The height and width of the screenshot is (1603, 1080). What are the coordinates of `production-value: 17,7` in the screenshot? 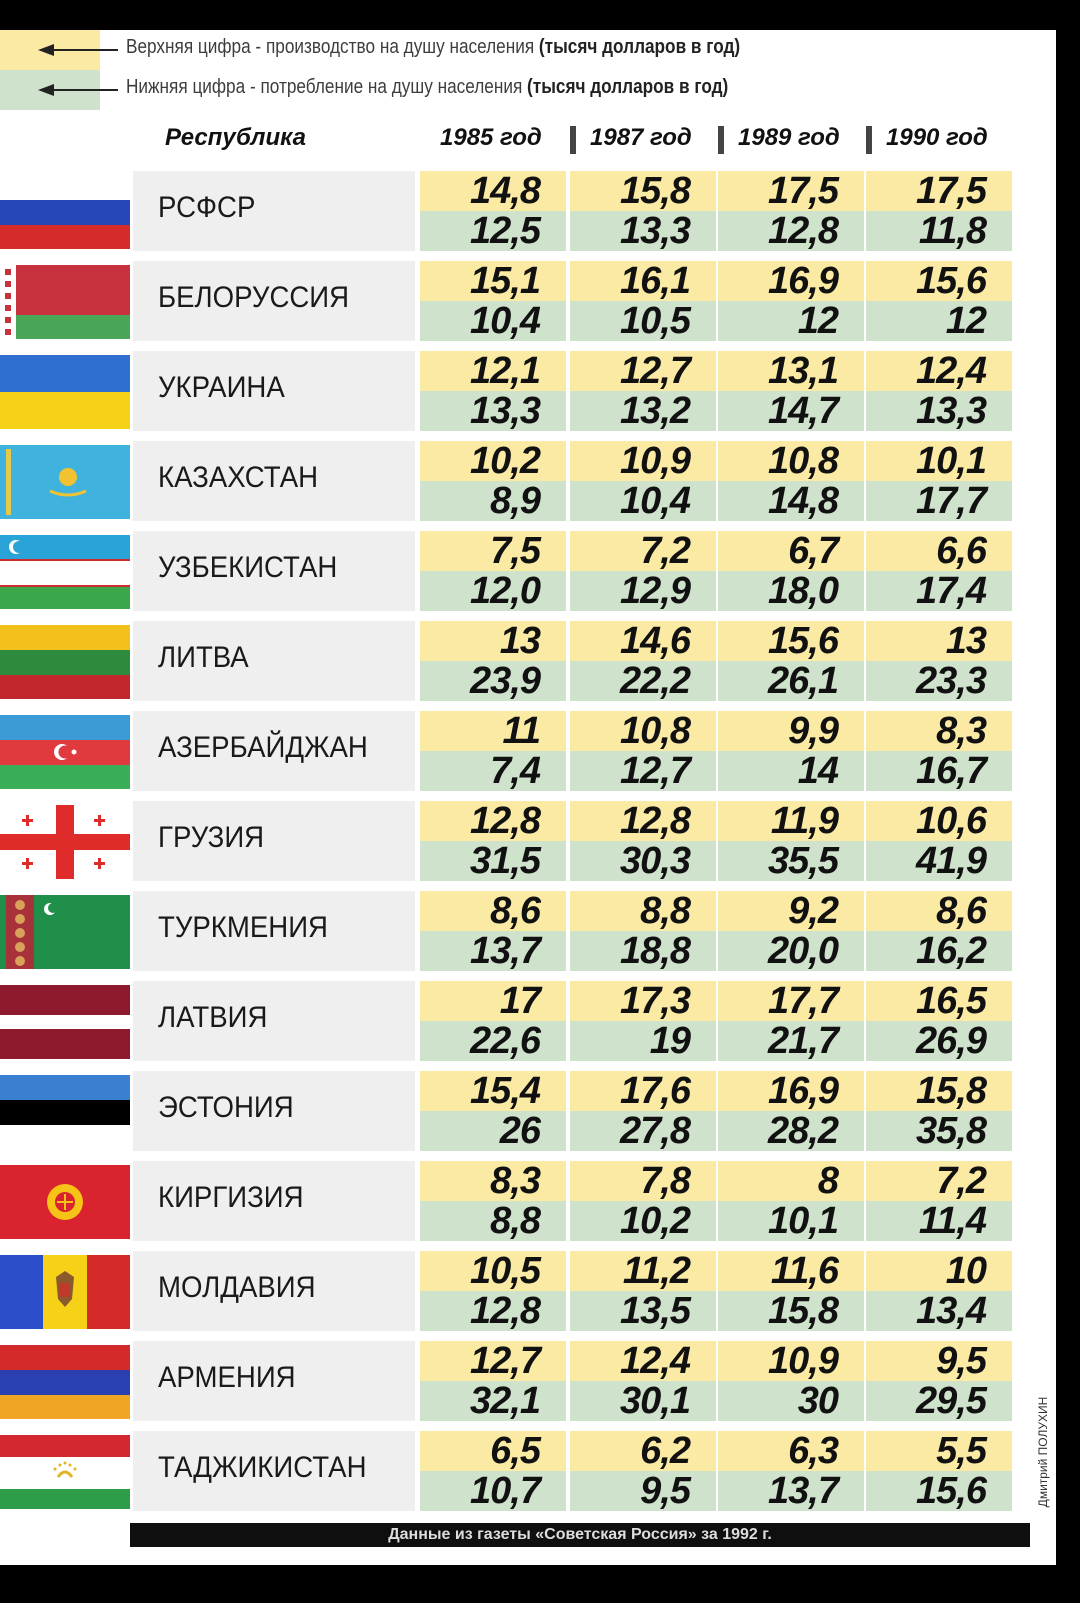 It's located at (803, 1001).